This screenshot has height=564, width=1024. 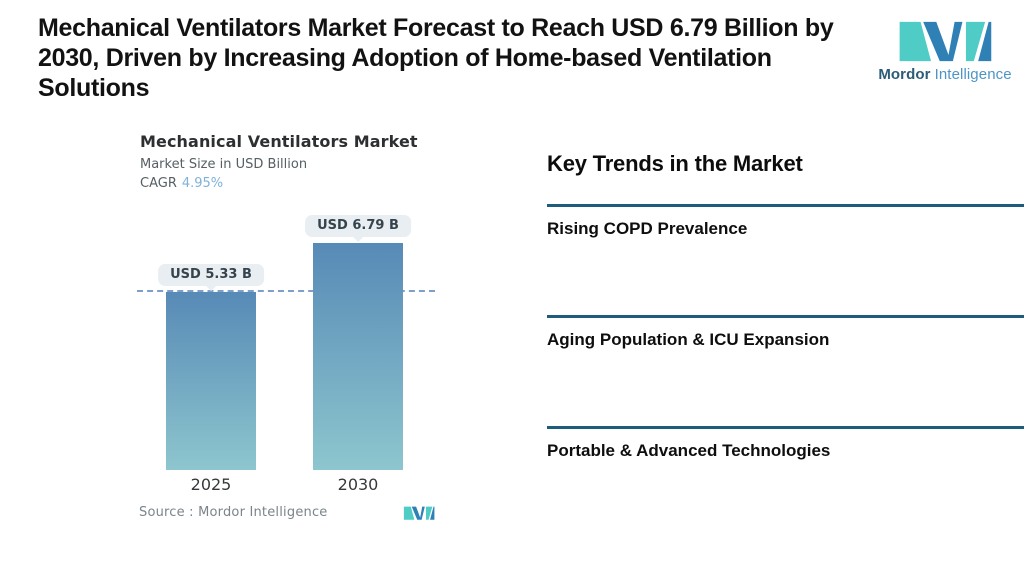 I want to click on bar-column-2025: USD 5.33 B, so click(x=211, y=340).